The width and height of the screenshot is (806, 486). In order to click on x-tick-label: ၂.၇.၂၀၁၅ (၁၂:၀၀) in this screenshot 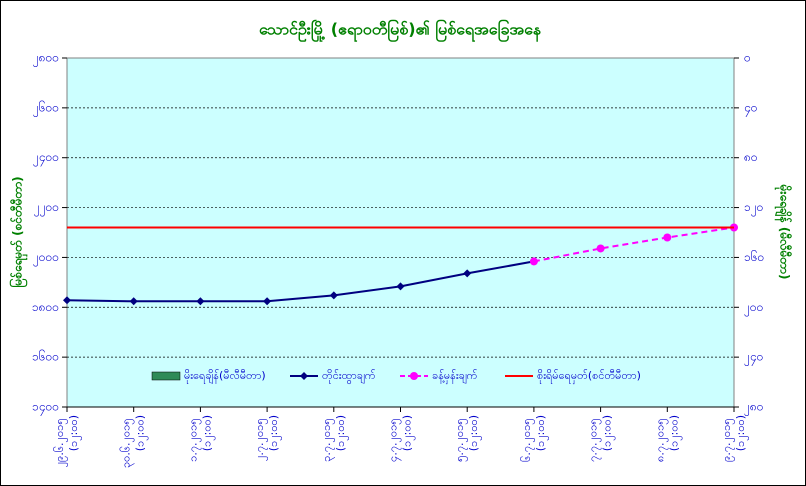, I will do `click(267, 438)`.